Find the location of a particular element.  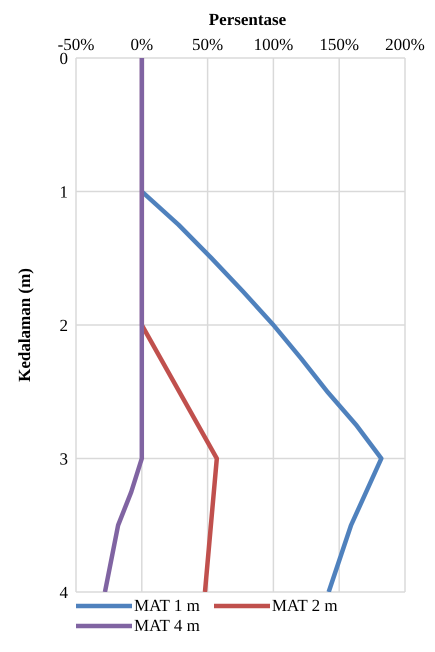

legend-label: MAT 4 m is located at coordinates (167, 626).